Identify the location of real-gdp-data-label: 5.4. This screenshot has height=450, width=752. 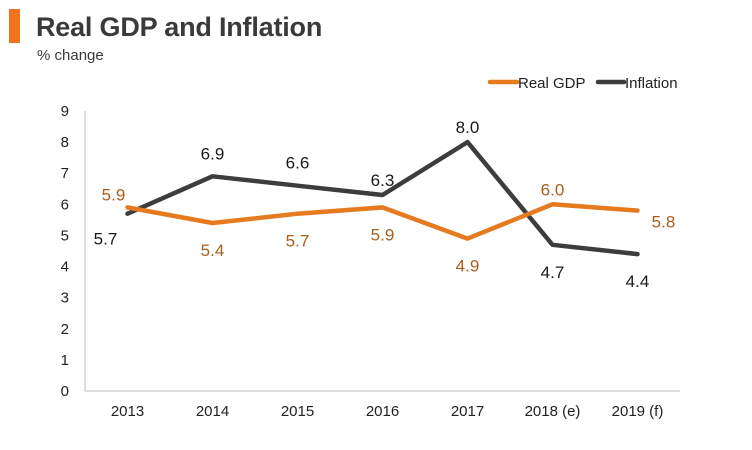
(213, 250).